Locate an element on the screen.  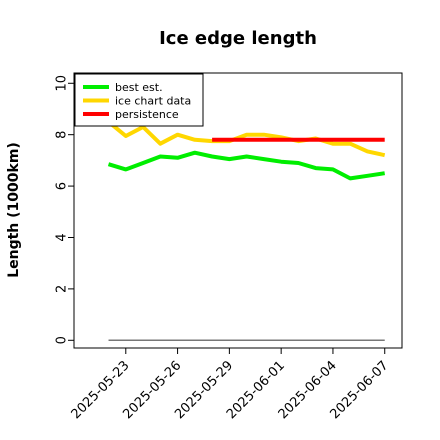
y-tick-label: 6 is located at coordinates (62, 186).